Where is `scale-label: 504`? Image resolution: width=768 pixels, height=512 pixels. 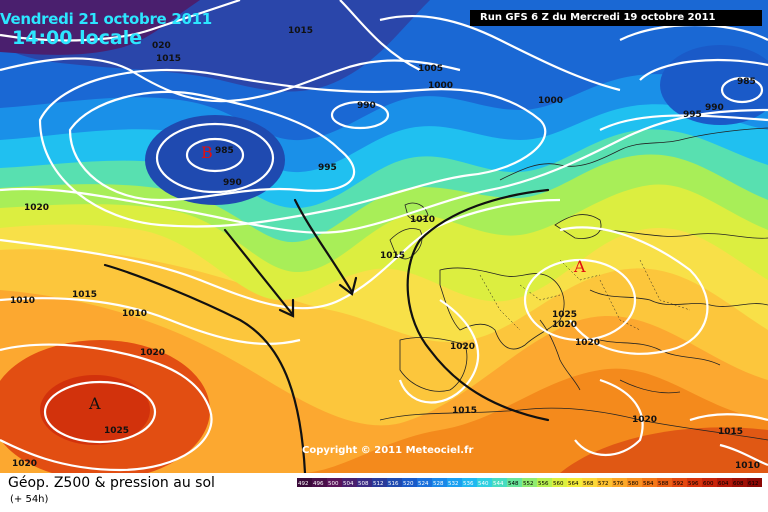 scale-label: 504 is located at coordinates (348, 484).